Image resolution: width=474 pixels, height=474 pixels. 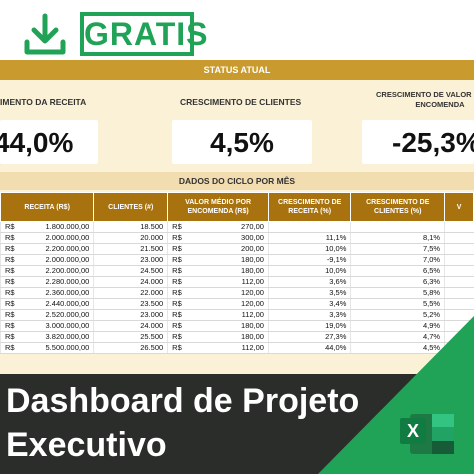 What do you see at coordinates (433, 142) in the screenshot?
I see `kpi-value-order-value-growth: -25,3%` at bounding box center [433, 142].